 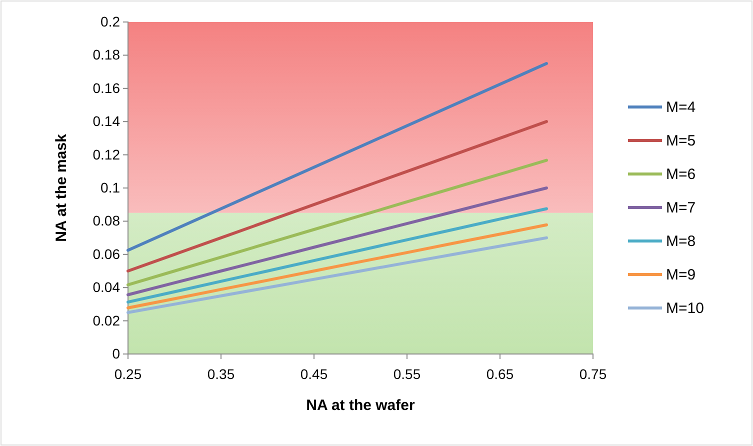 What do you see at coordinates (106, 254) in the screenshot?
I see `y-tick-label: 0.06` at bounding box center [106, 254].